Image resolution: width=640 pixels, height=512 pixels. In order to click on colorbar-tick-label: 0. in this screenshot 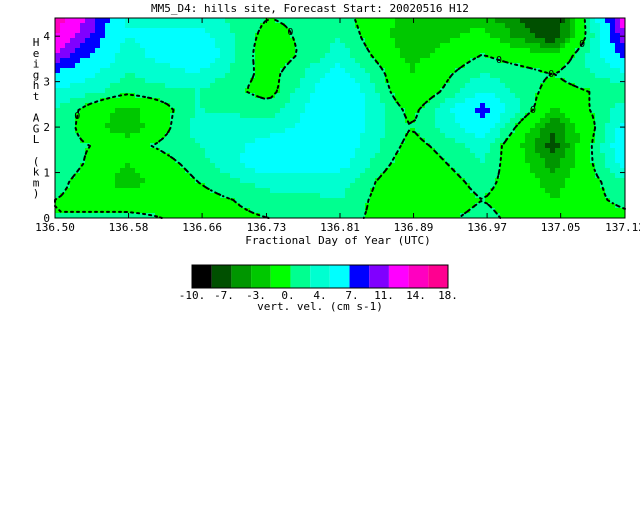, I will do `click(287, 295)`.